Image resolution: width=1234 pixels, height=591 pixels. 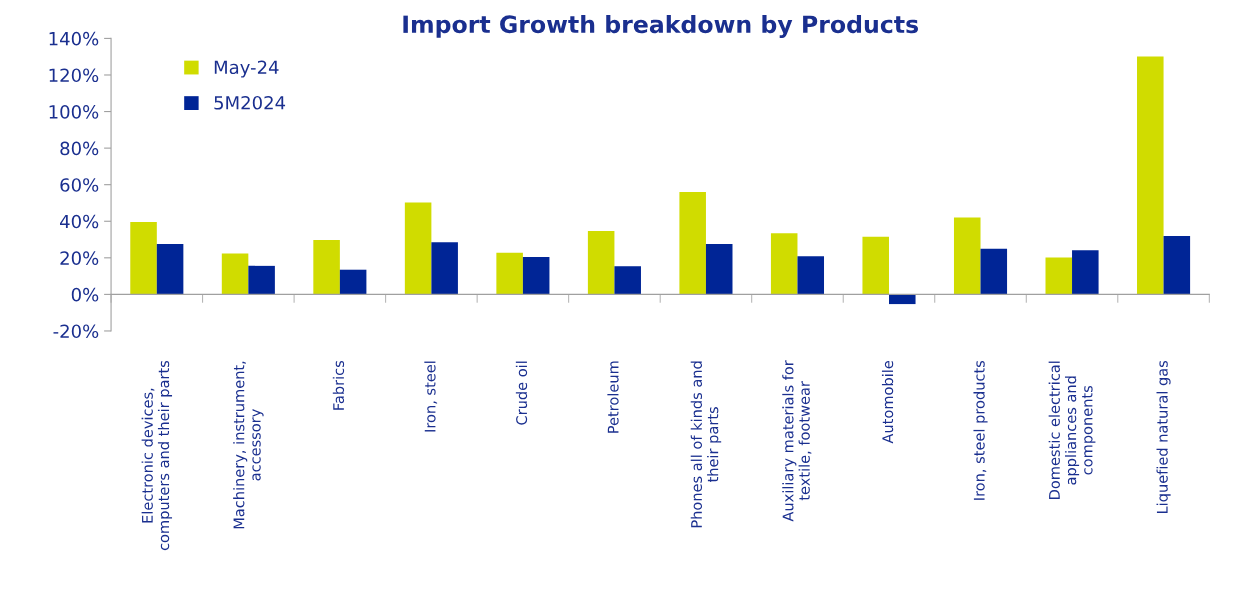 I want to click on y-tick-label: 40%, so click(x=79, y=221).